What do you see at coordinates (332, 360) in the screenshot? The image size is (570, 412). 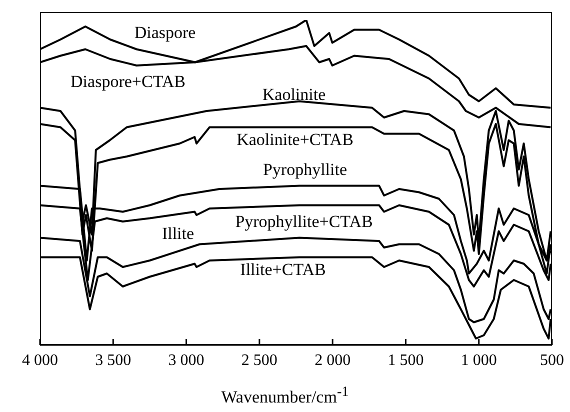 I see `x-tick-label: 2 000` at bounding box center [332, 360].